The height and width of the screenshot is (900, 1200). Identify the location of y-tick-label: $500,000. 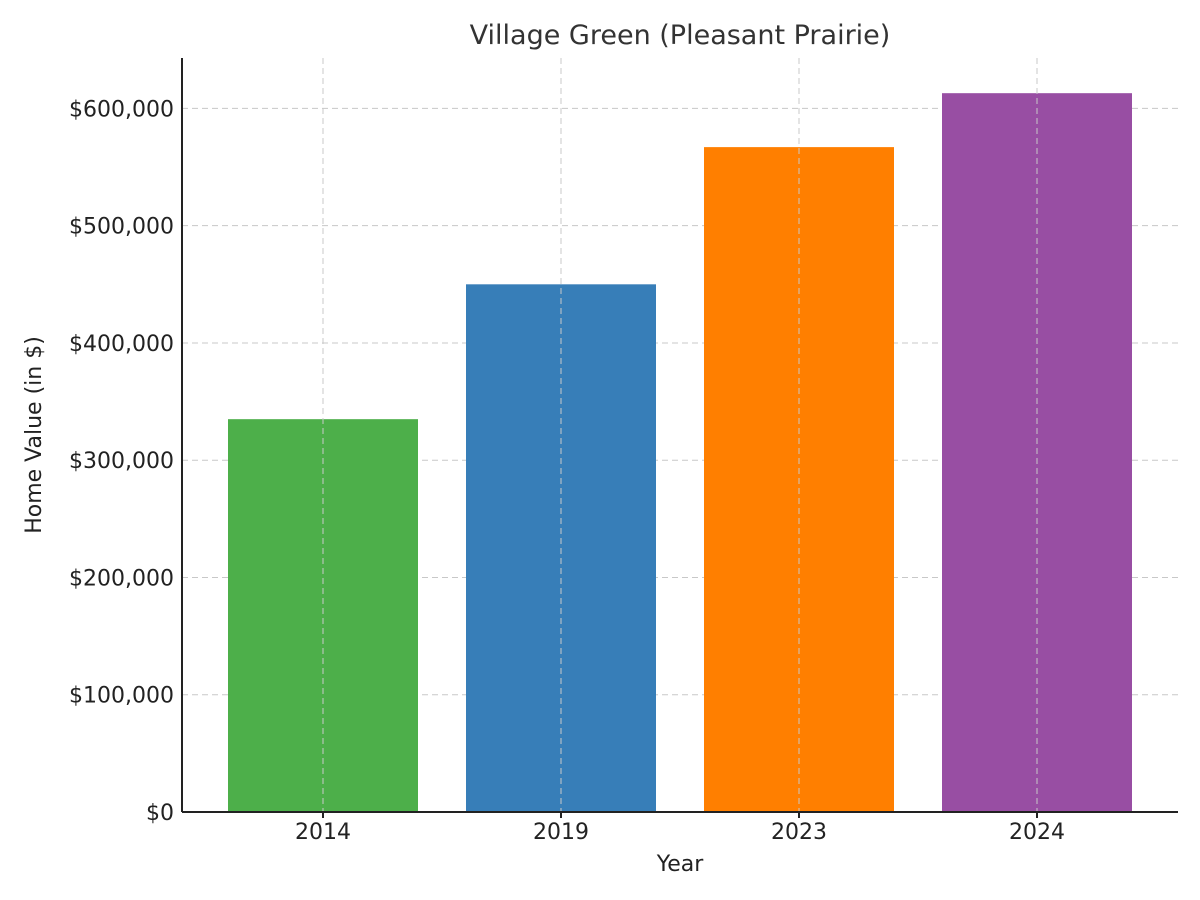
(121, 227).